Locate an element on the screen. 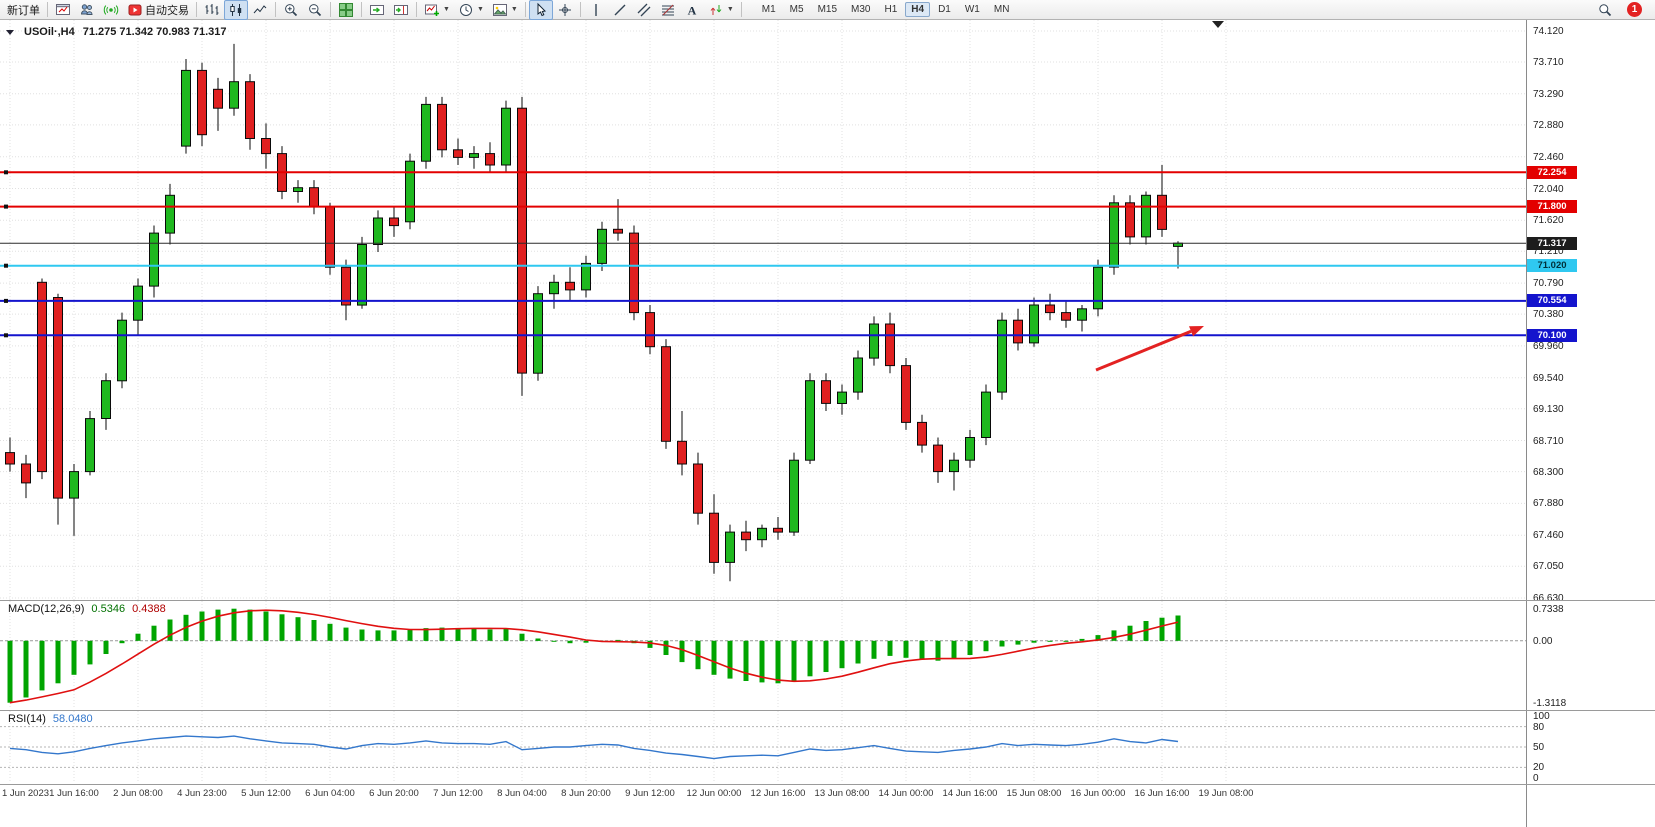  auto-scroll-button is located at coordinates (377, 10).